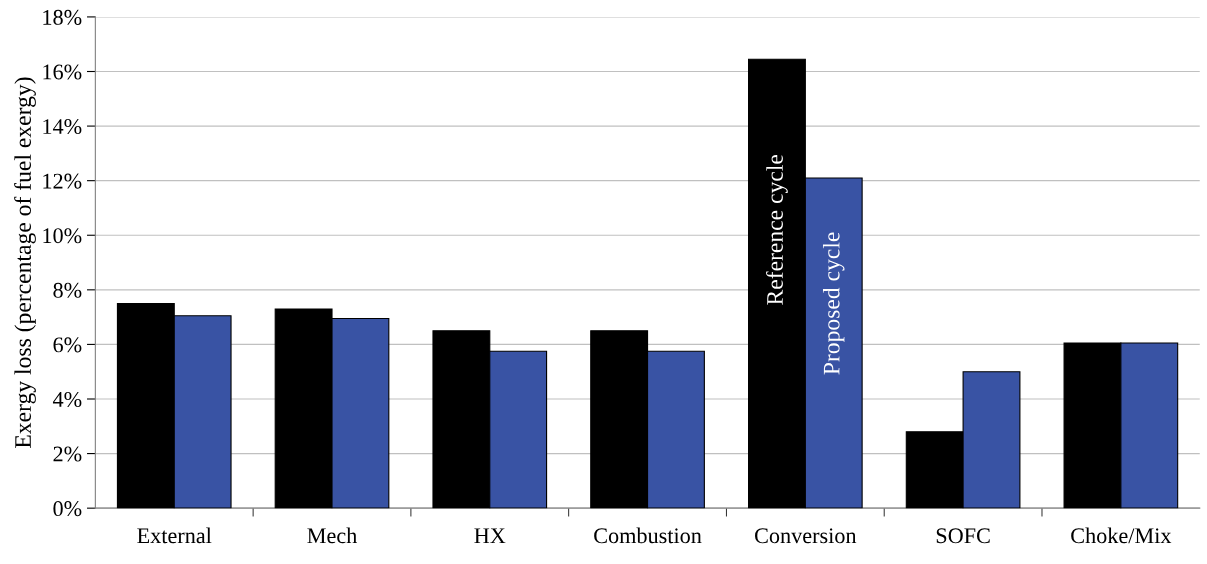  I want to click on y-tick-label: 12%, so click(62, 181).